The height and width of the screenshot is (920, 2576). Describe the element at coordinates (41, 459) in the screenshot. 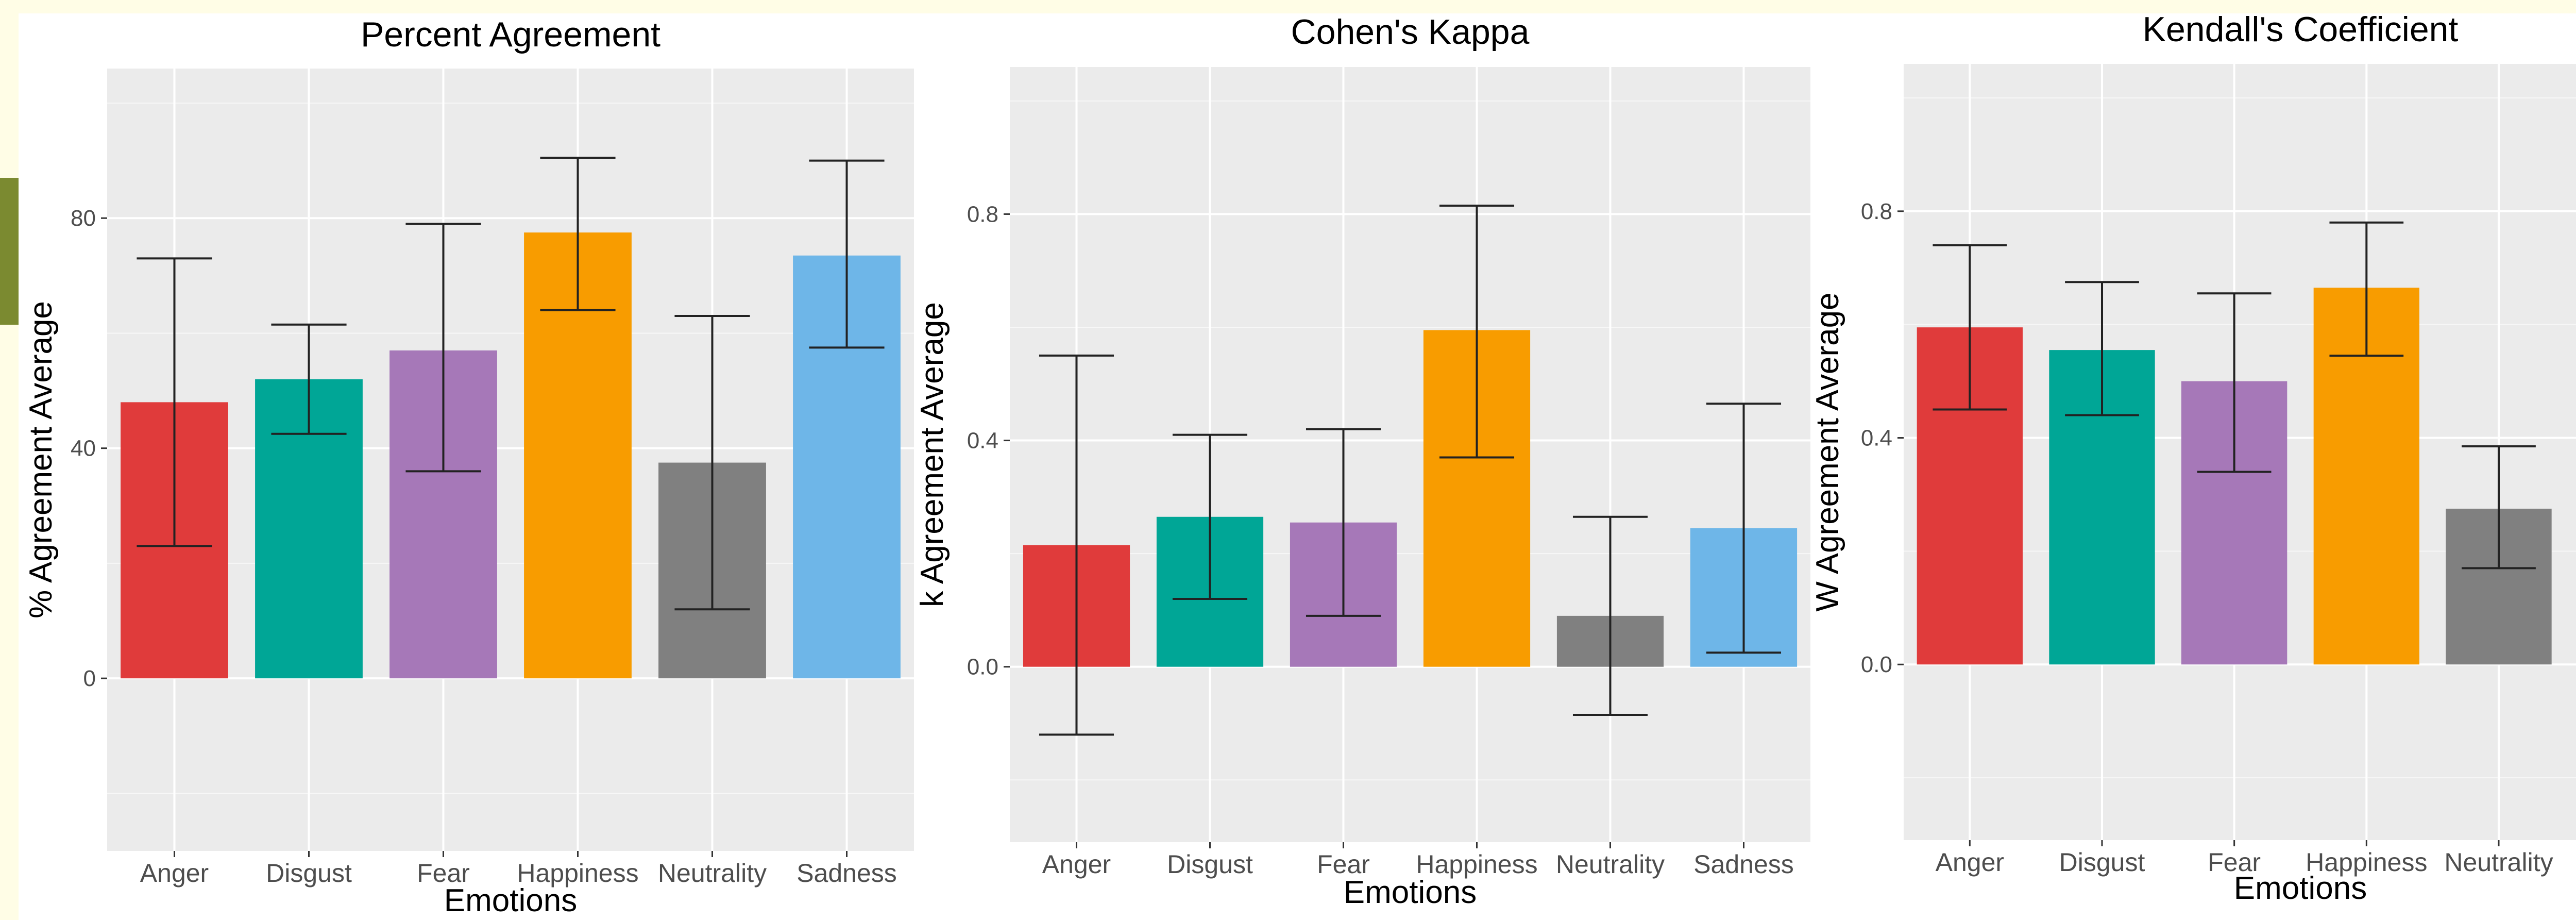

I see `y-axis-label: % Agreement Average` at that location.